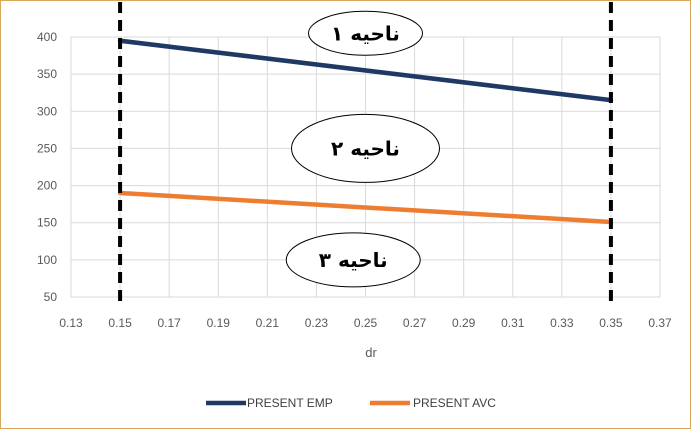 The height and width of the screenshot is (429, 691). I want to click on x-axis-title: dr, so click(371, 352).